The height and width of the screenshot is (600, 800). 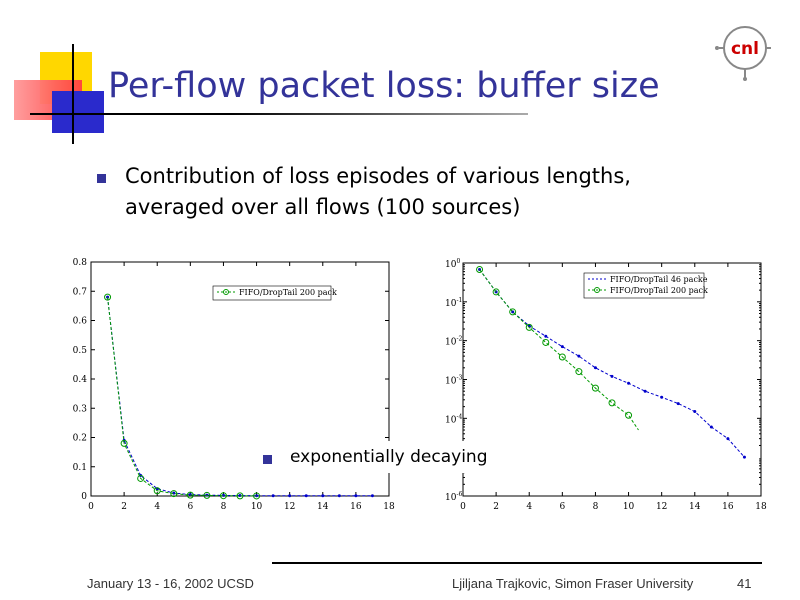 What do you see at coordinates (80, 322) in the screenshot?
I see `y-tick-label: 0.6` at bounding box center [80, 322].